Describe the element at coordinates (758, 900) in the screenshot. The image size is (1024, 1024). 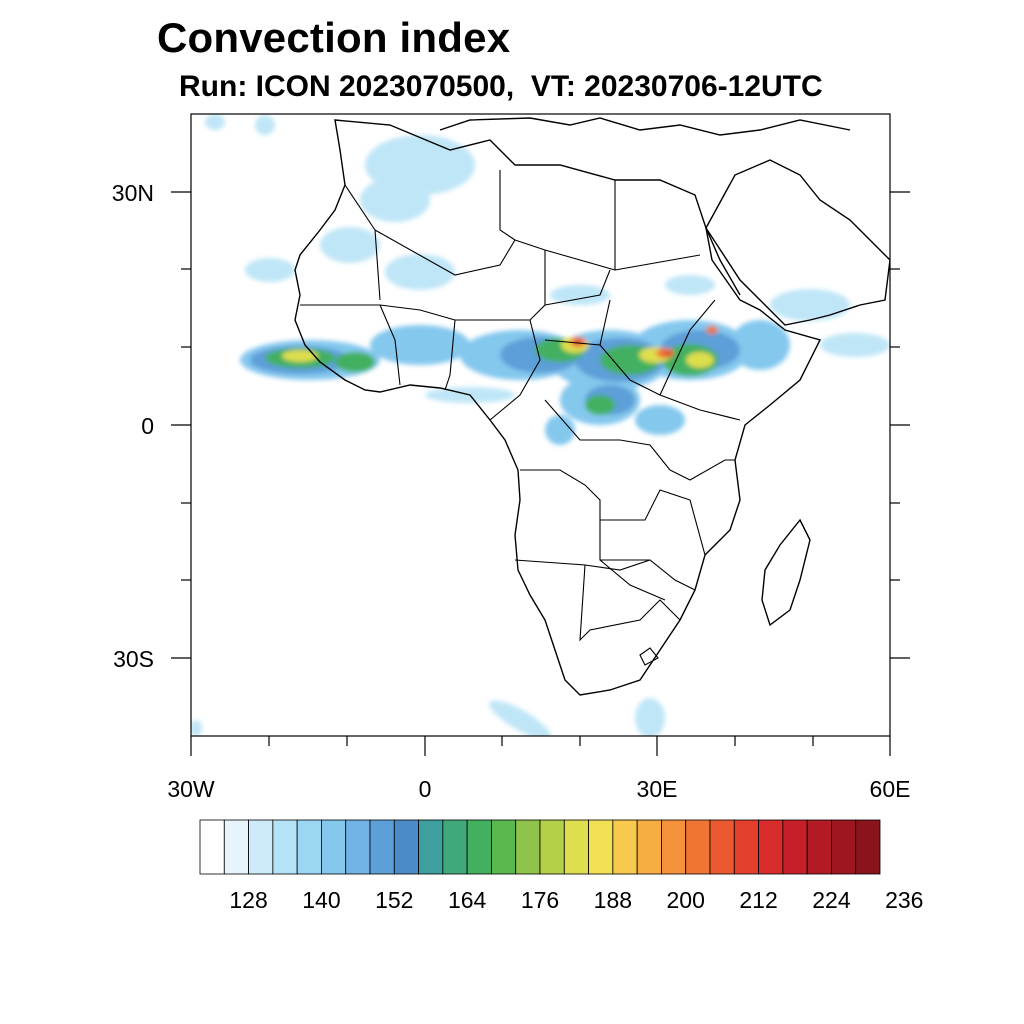
I see `colorbar-tick-label: 212` at that location.